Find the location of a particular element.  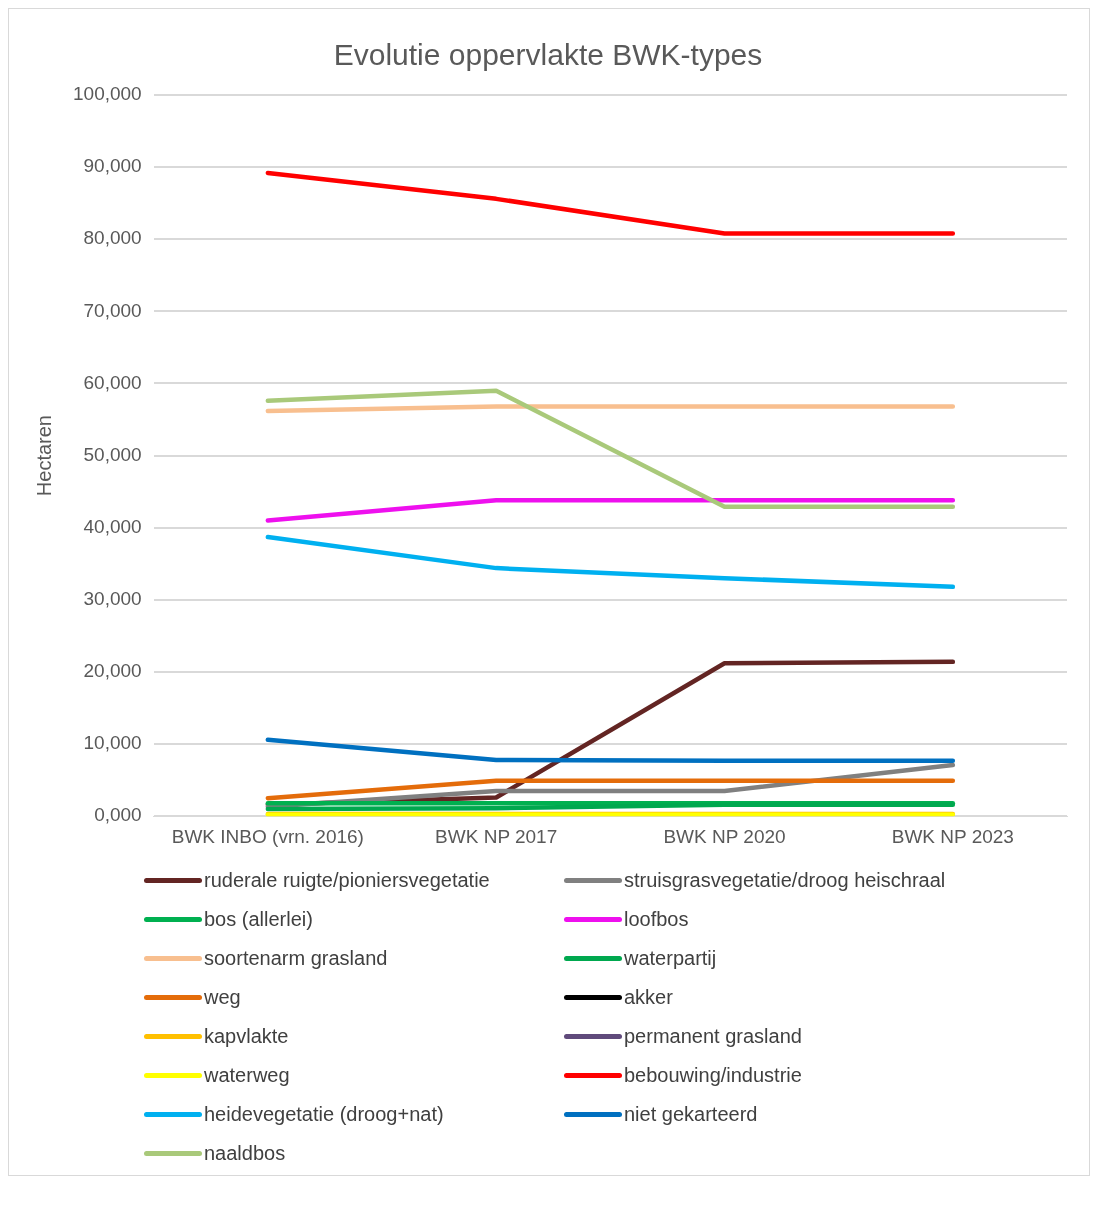

y-tick-label: 0,000 is located at coordinates (118, 815).